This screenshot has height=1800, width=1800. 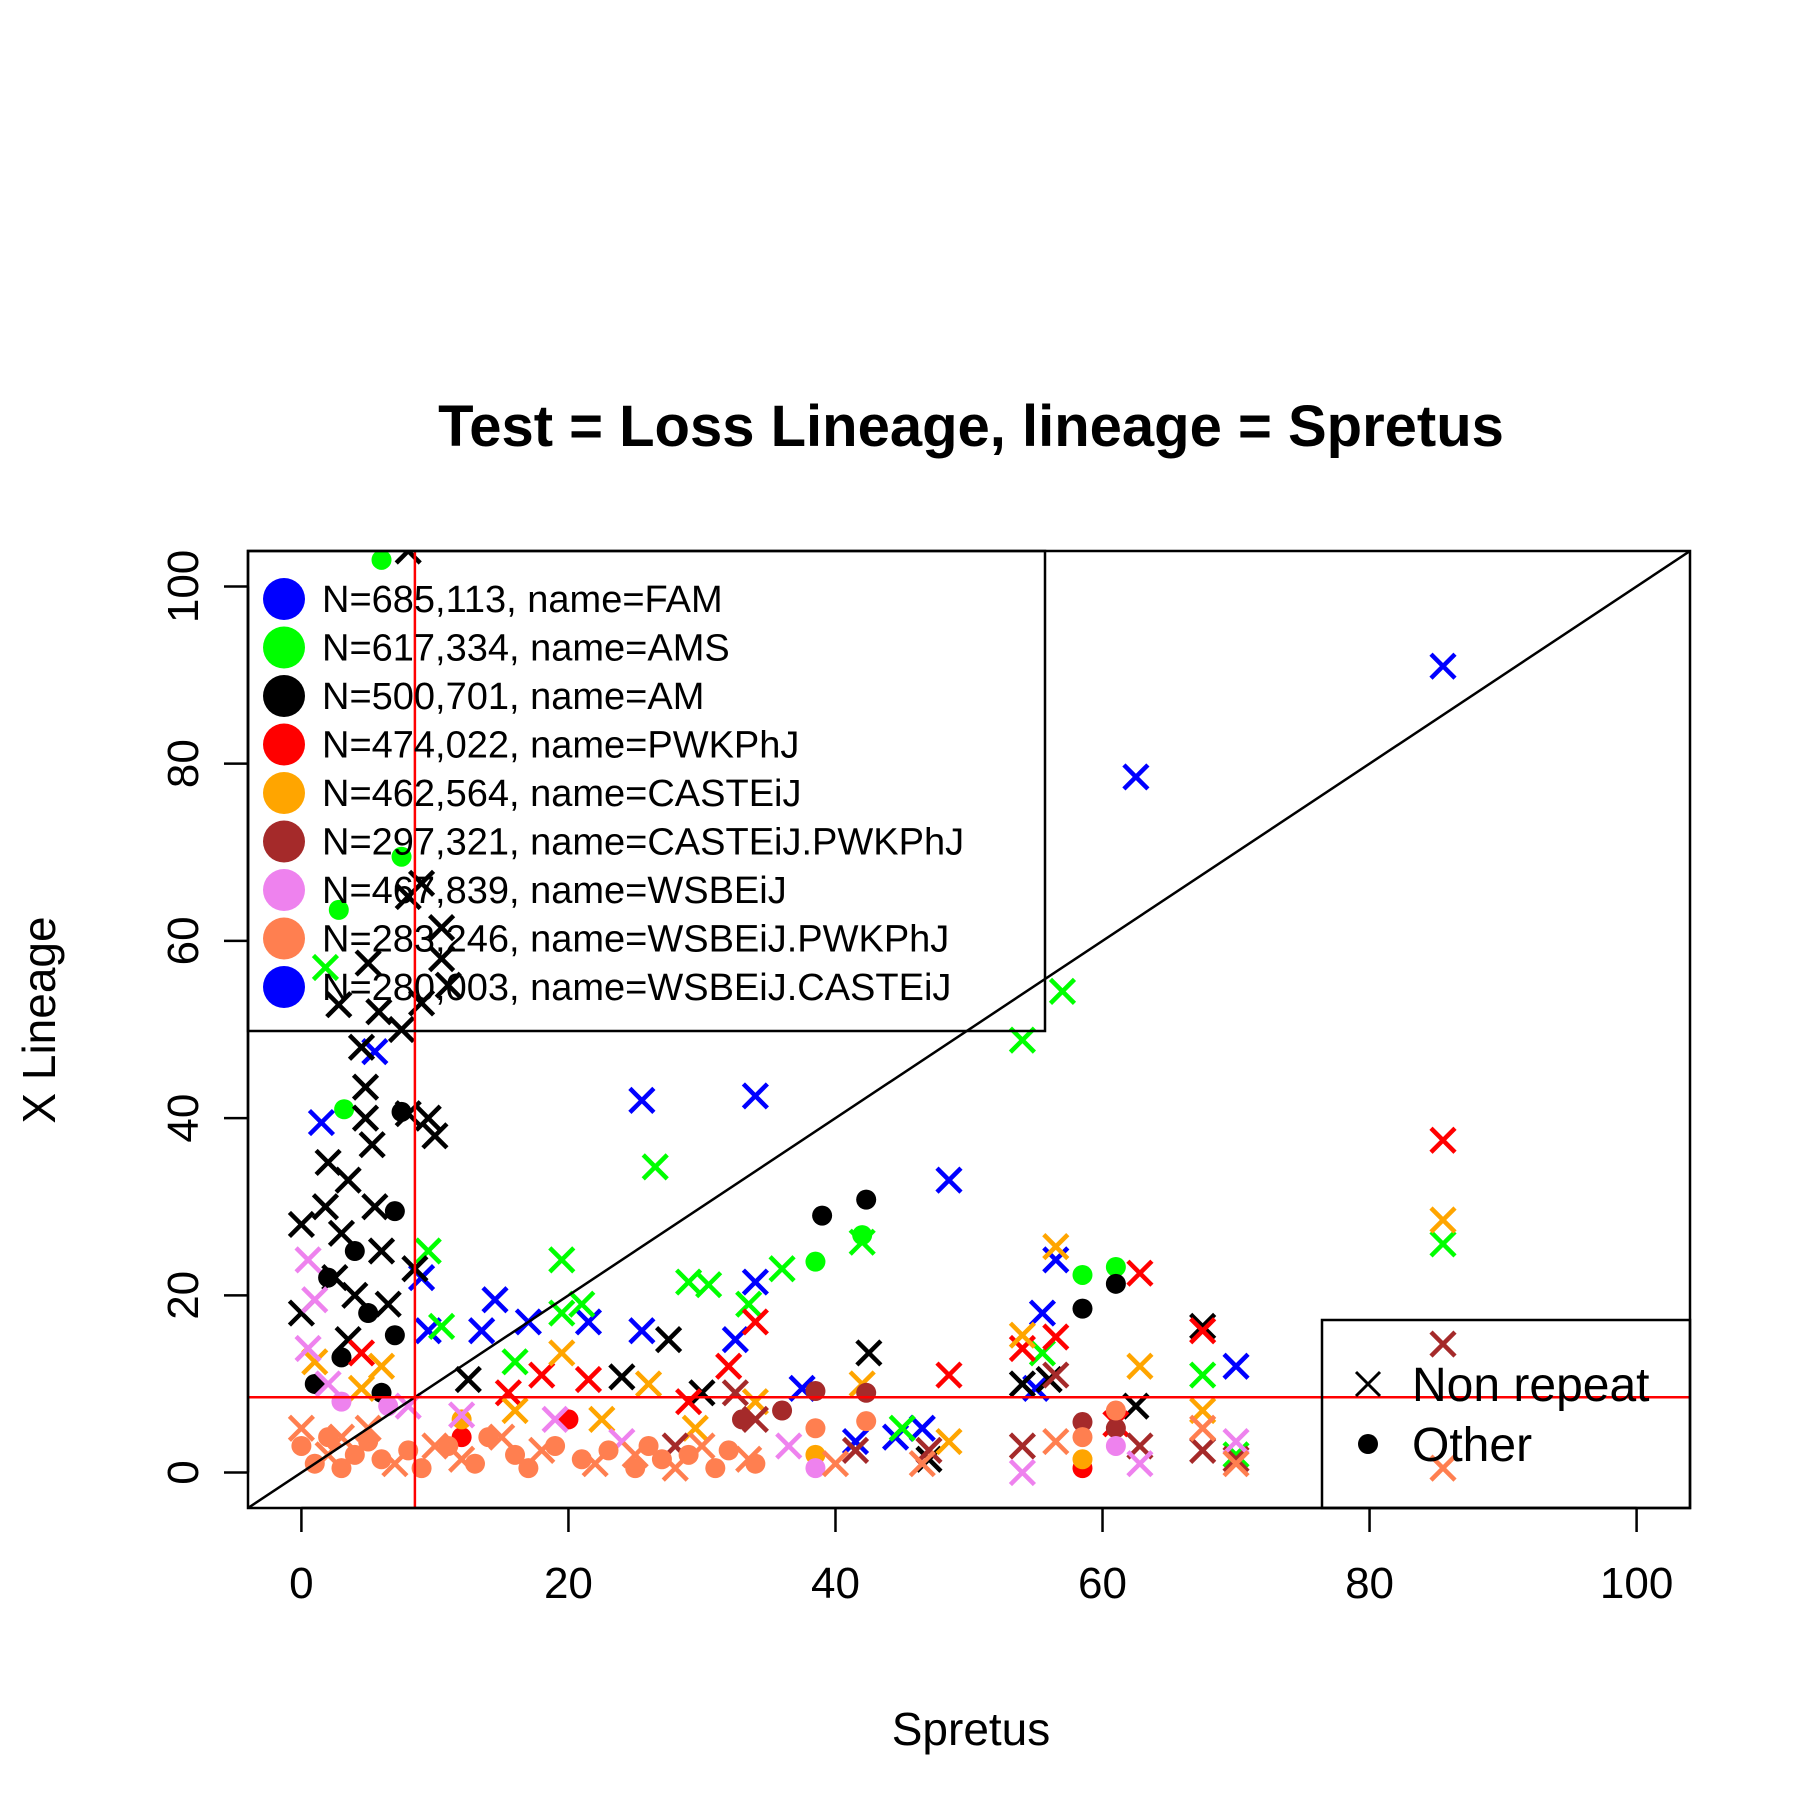 I want to click on x-tick-label: 20, so click(x=568, y=1583).